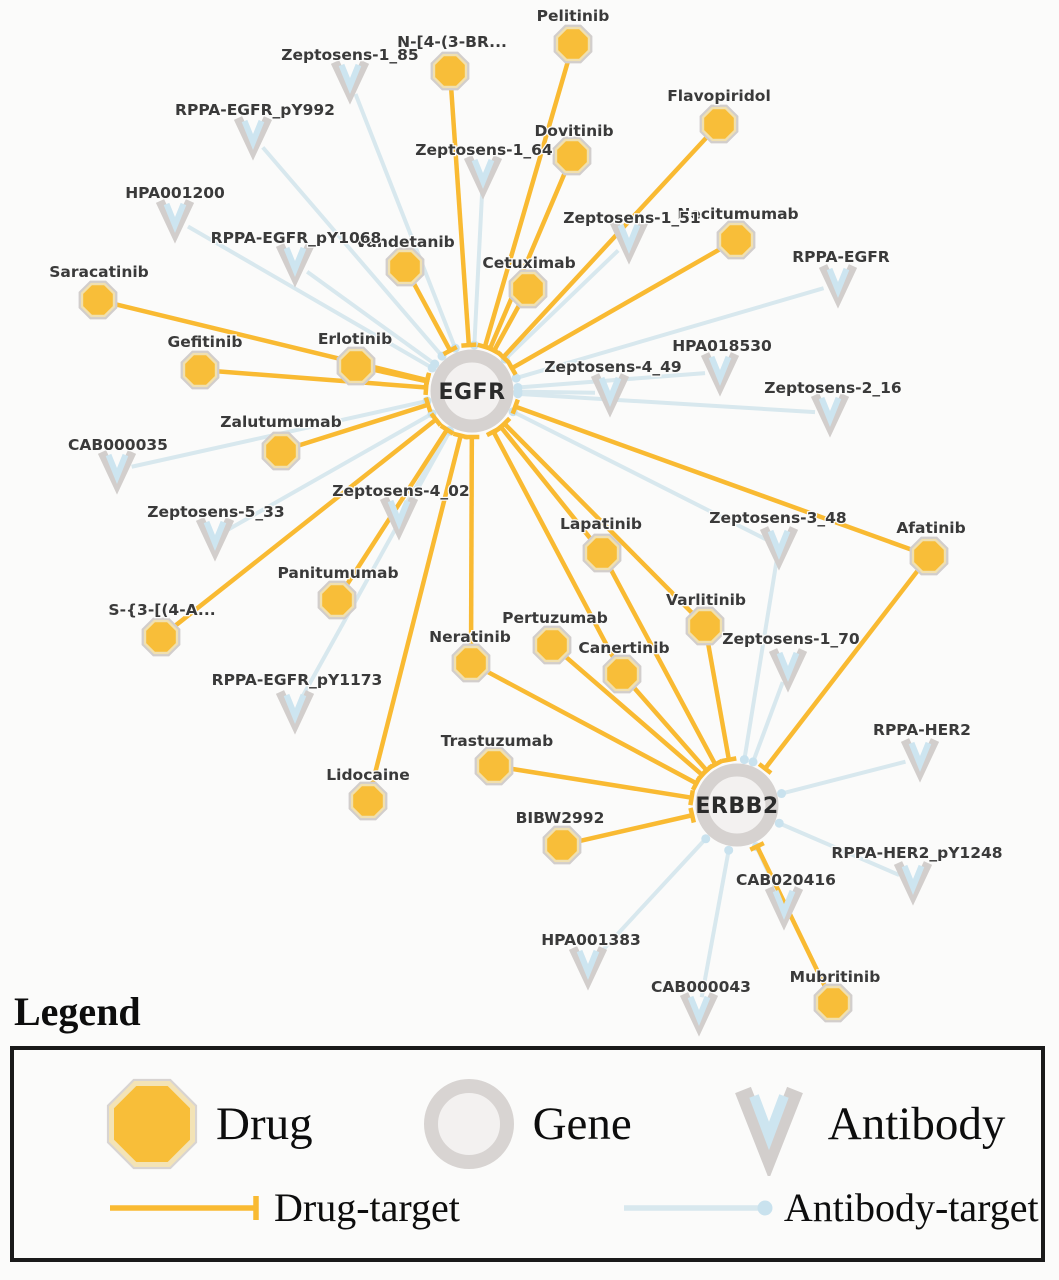  I want to click on antibody-target-edge-zeptosens-1-70-erbb2, so click(768, 722).